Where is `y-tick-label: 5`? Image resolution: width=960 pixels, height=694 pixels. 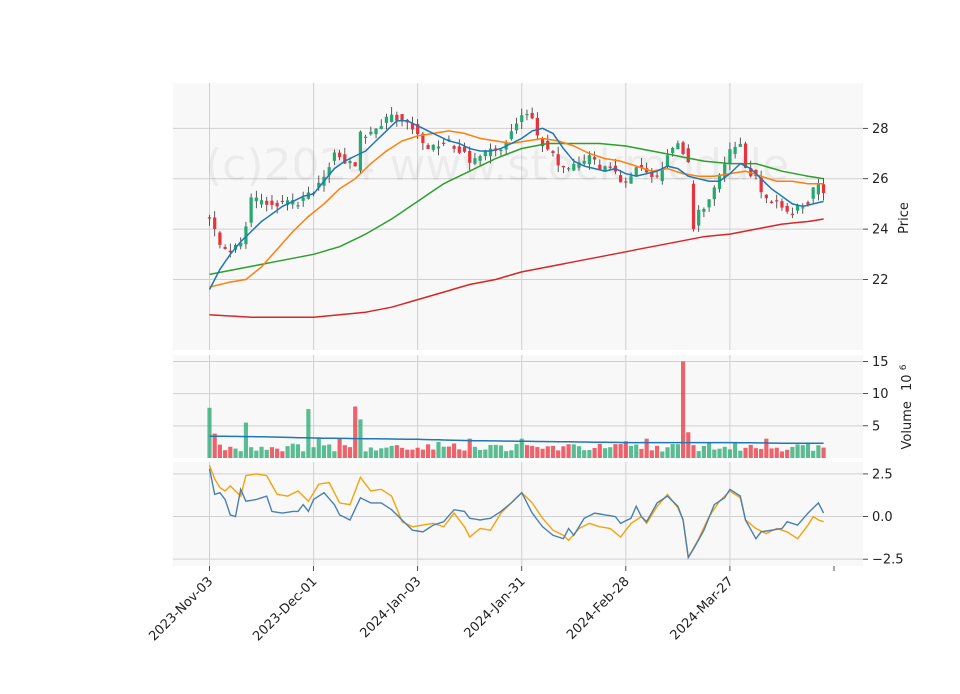 y-tick-label: 5 is located at coordinates (876, 426).